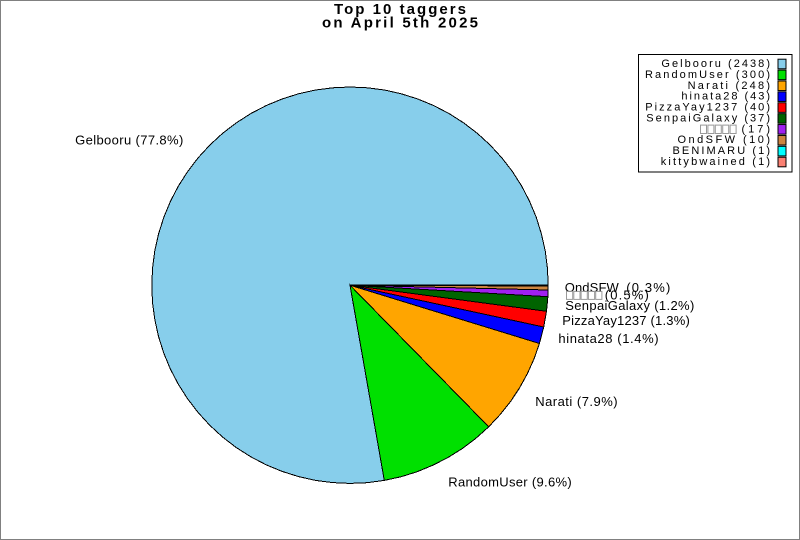  I want to click on svg-text: (0.5%), so click(627, 295).